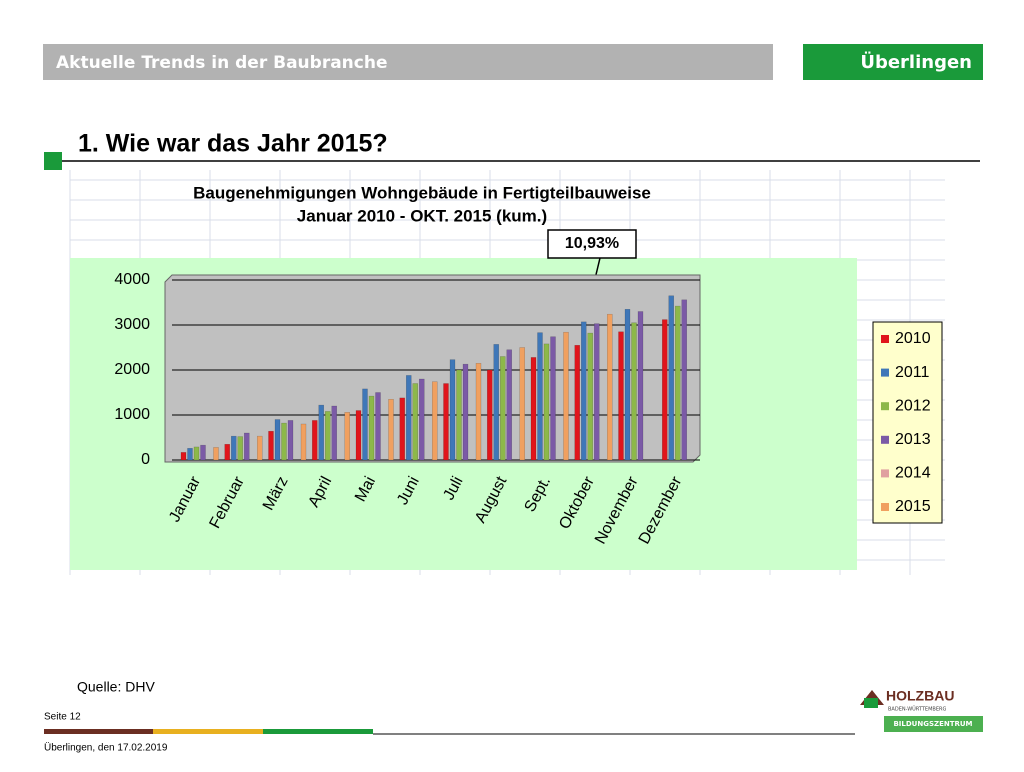 The height and width of the screenshot is (772, 1024). What do you see at coordinates (98, 731) in the screenshot?
I see `rule-brown` at bounding box center [98, 731].